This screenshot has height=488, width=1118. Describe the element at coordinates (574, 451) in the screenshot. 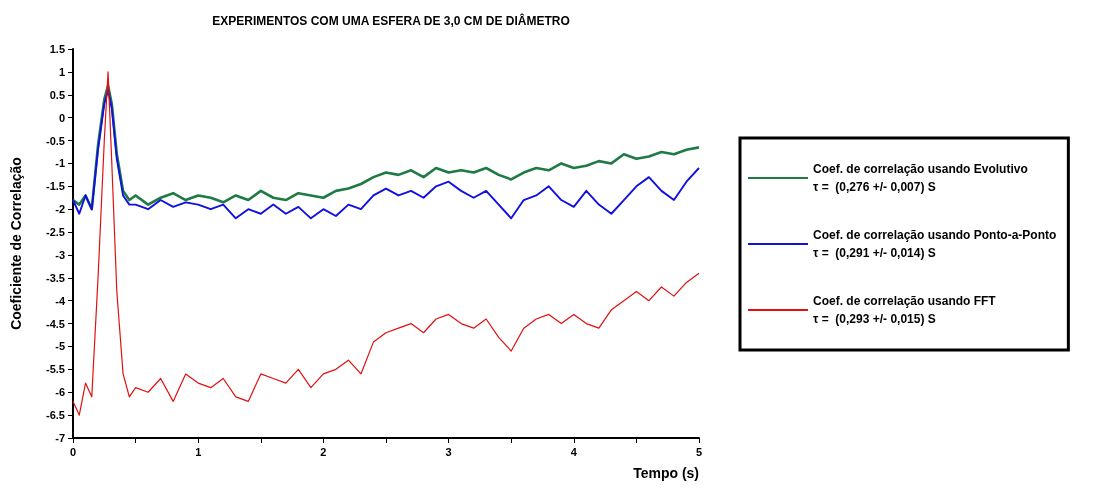

I see `x-tick-label: 4` at that location.